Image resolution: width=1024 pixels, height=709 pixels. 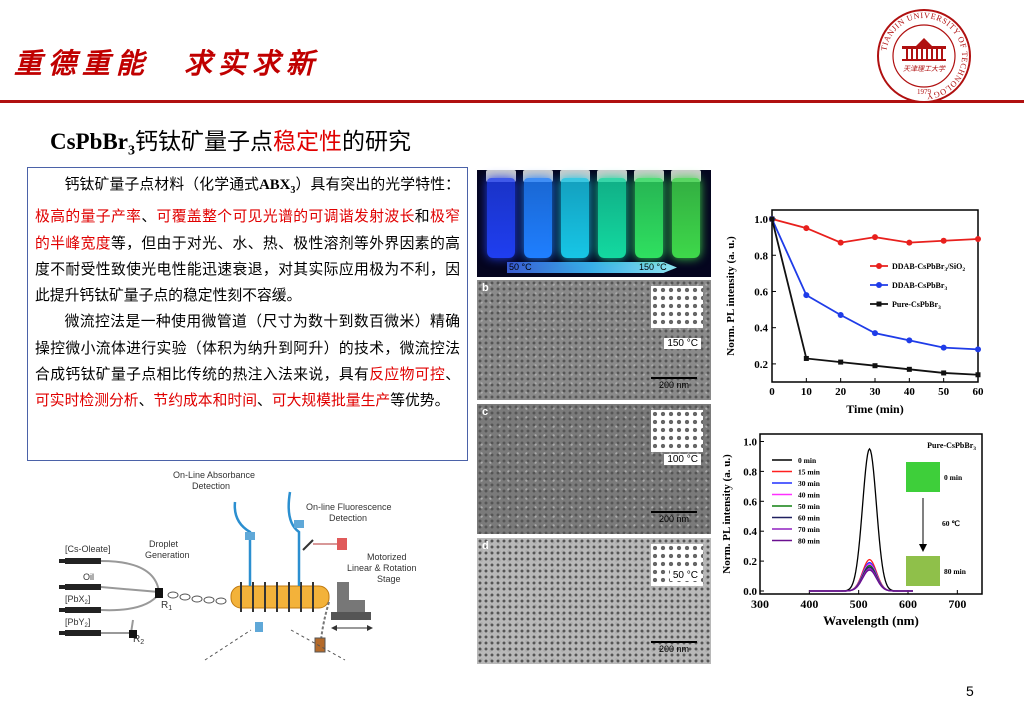 What do you see at coordinates (164, 544) in the screenshot?
I see `svg-text: Droplet` at bounding box center [164, 544].